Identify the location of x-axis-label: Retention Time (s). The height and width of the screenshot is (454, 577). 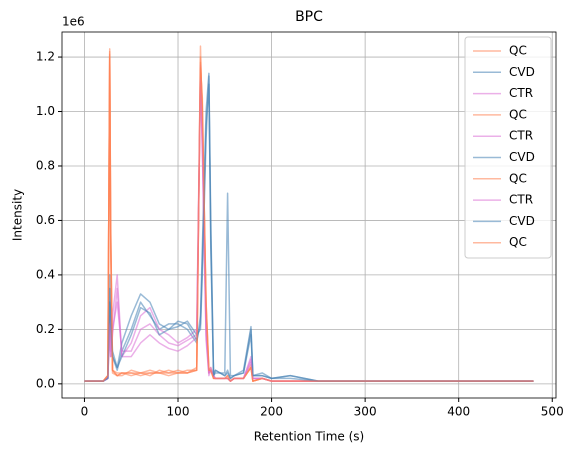
(309, 437).